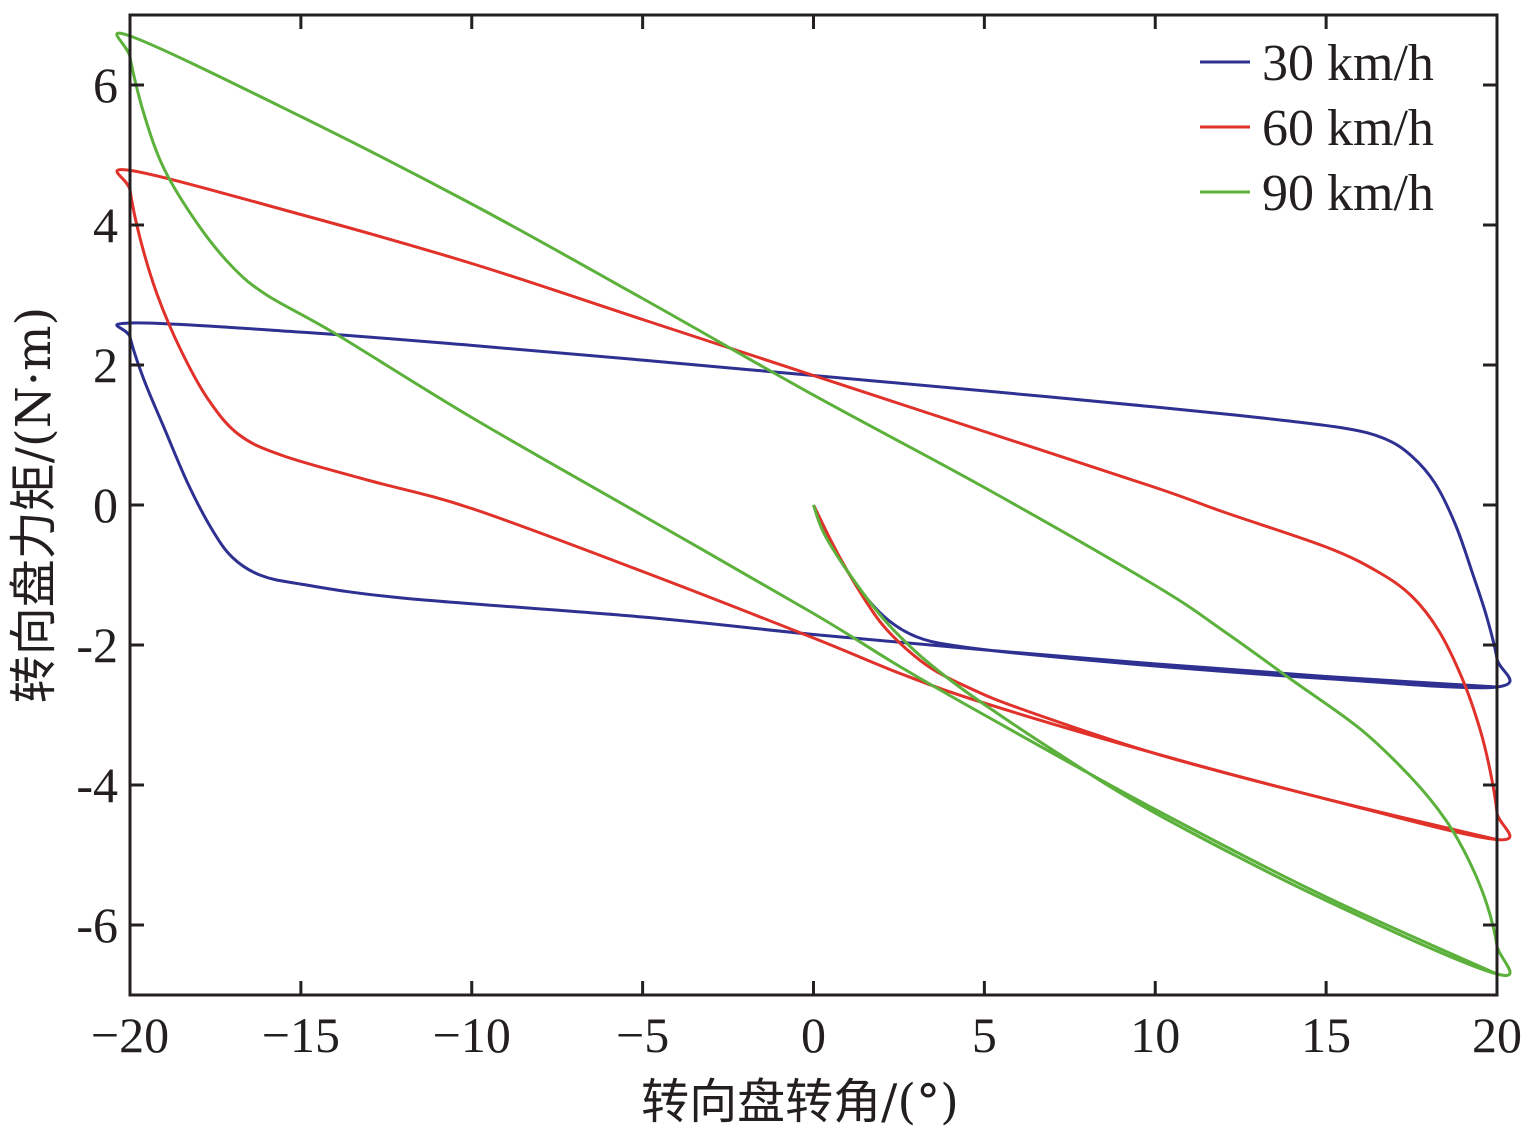 The image size is (1535, 1139). What do you see at coordinates (105, 225) in the screenshot?
I see `y-tick-label: 4` at bounding box center [105, 225].